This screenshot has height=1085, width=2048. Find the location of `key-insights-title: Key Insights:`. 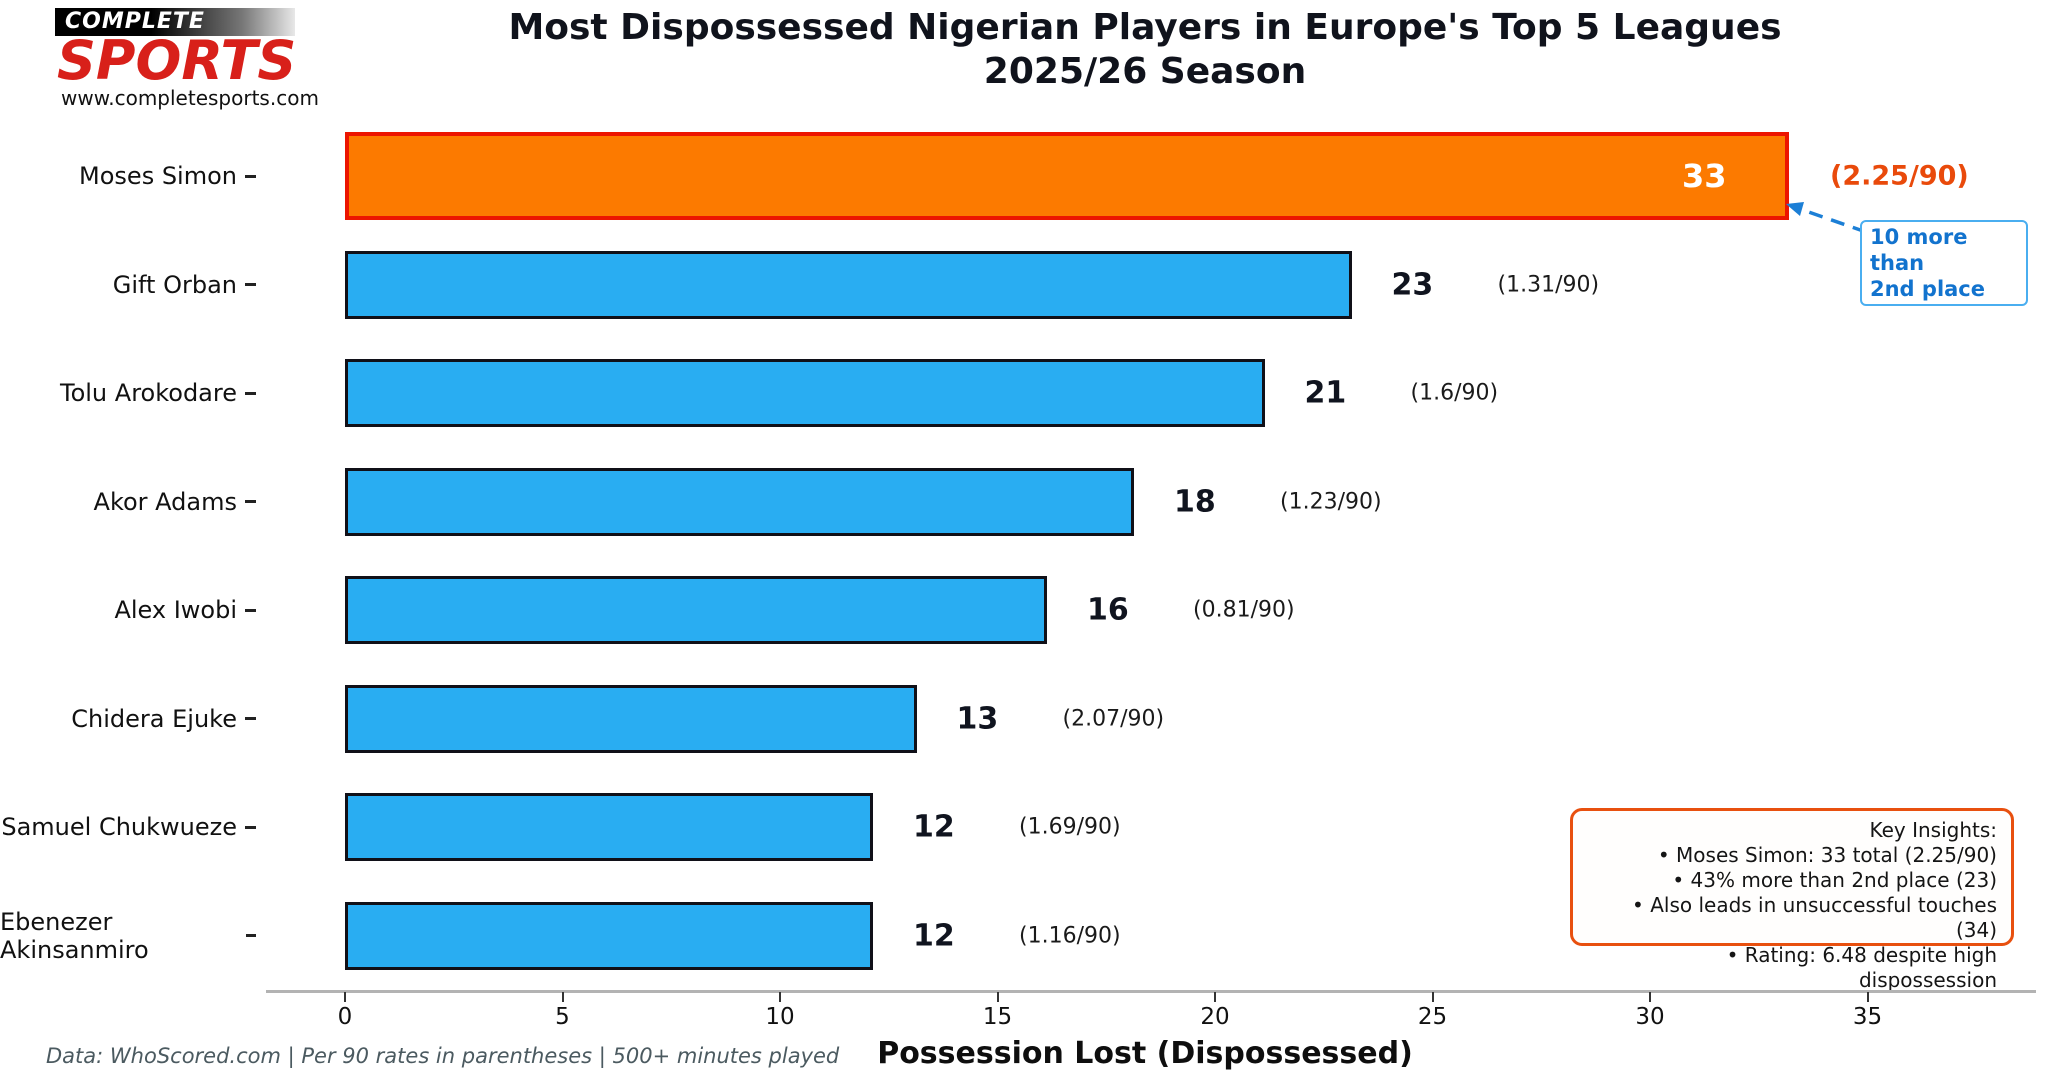

key-insights-title: Key Insights: is located at coordinates (1933, 830).